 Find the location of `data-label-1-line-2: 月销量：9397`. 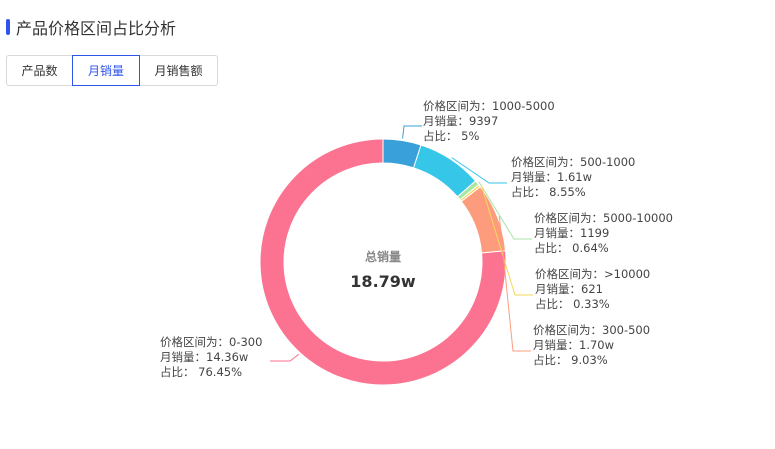

data-label-1-line-2: 月销量：9397 is located at coordinates (460, 121).